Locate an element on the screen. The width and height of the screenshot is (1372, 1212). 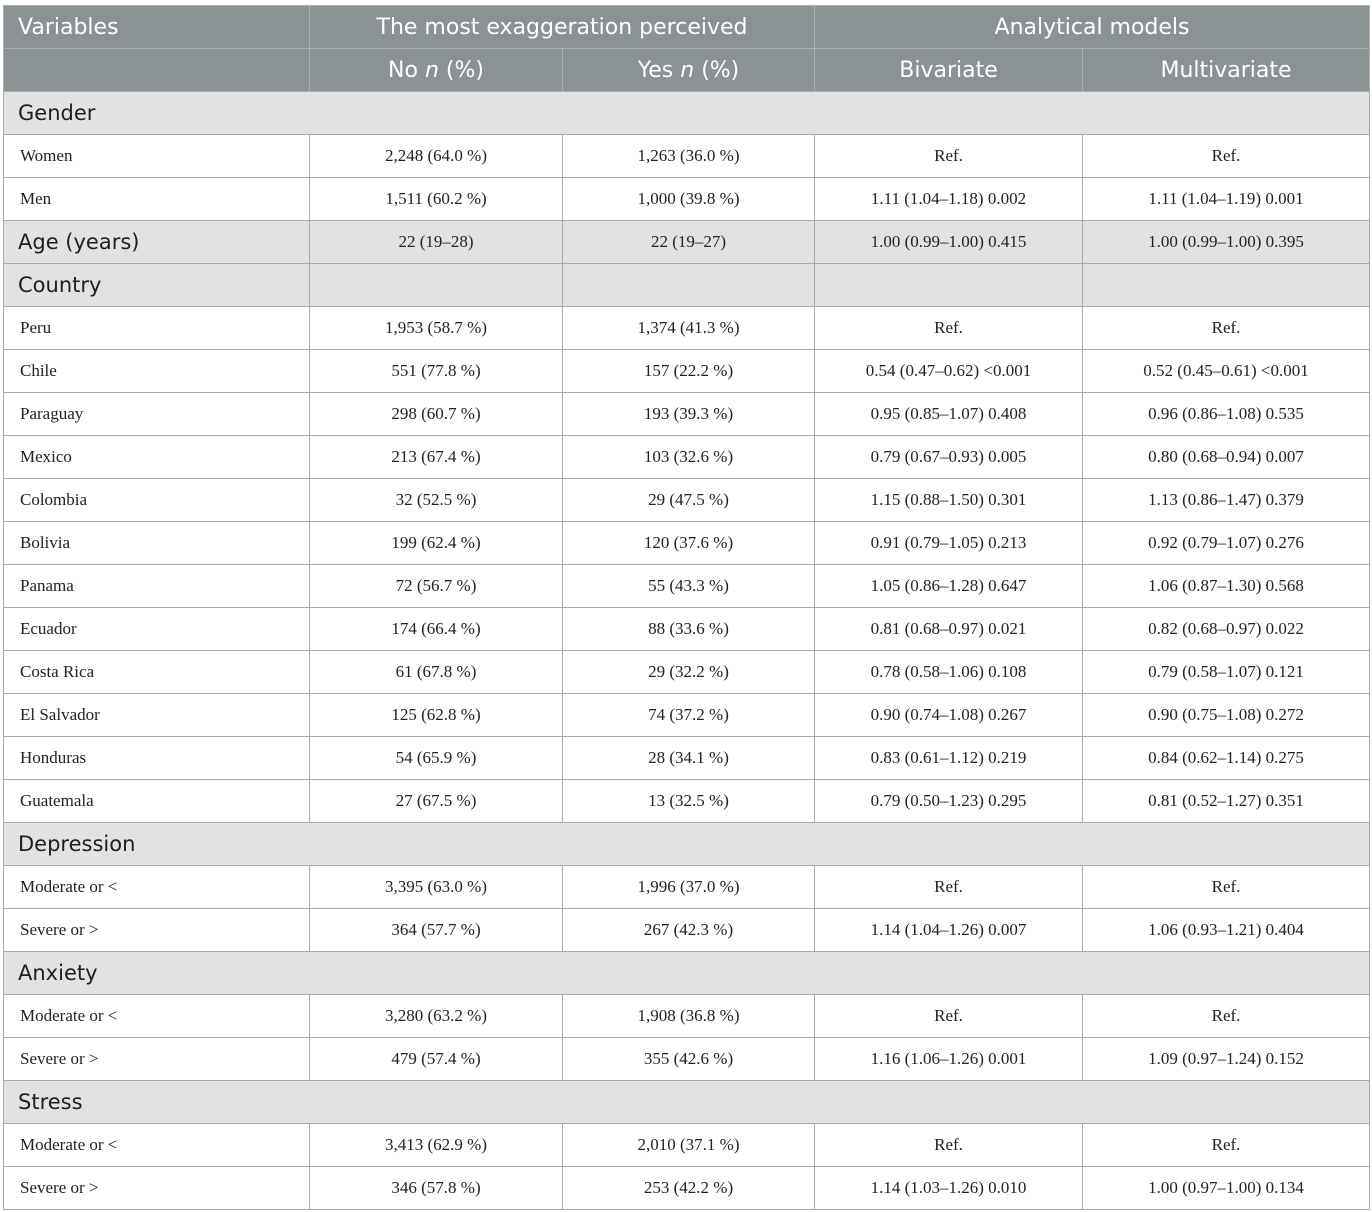
cell-yes: 267 (42.3 %) is located at coordinates (688, 930).